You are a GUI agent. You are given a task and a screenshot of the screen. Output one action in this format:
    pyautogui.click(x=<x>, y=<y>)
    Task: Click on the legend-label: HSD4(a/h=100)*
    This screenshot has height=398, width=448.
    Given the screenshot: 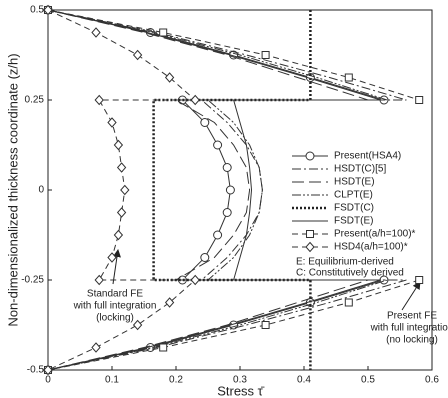 What is the action you would take?
    pyautogui.click(x=371, y=247)
    